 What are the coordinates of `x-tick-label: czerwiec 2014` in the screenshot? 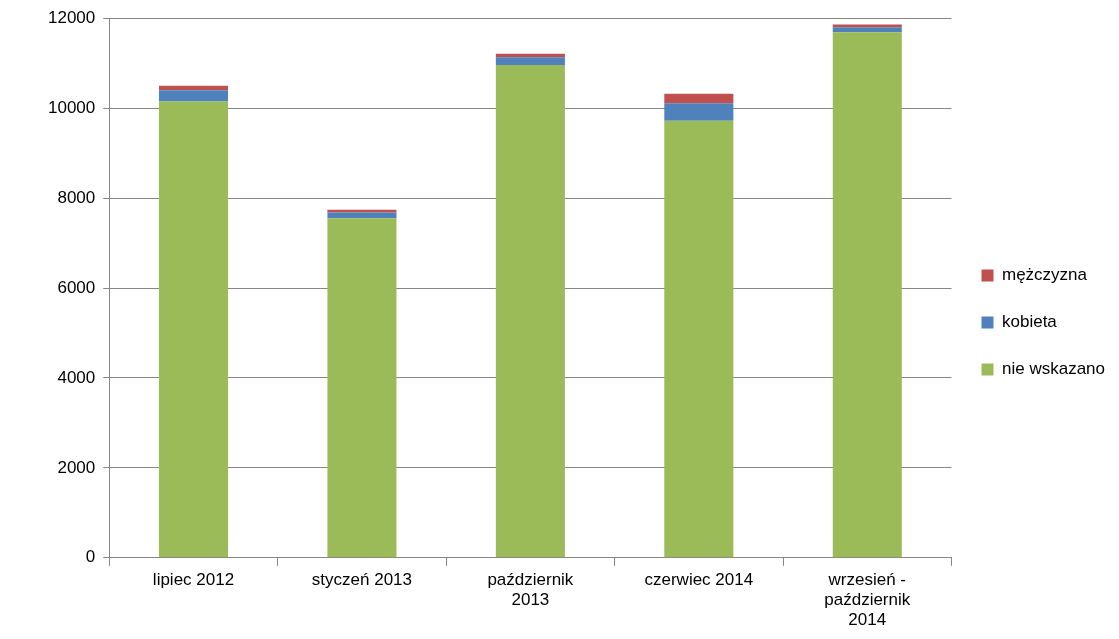 It's located at (699, 579).